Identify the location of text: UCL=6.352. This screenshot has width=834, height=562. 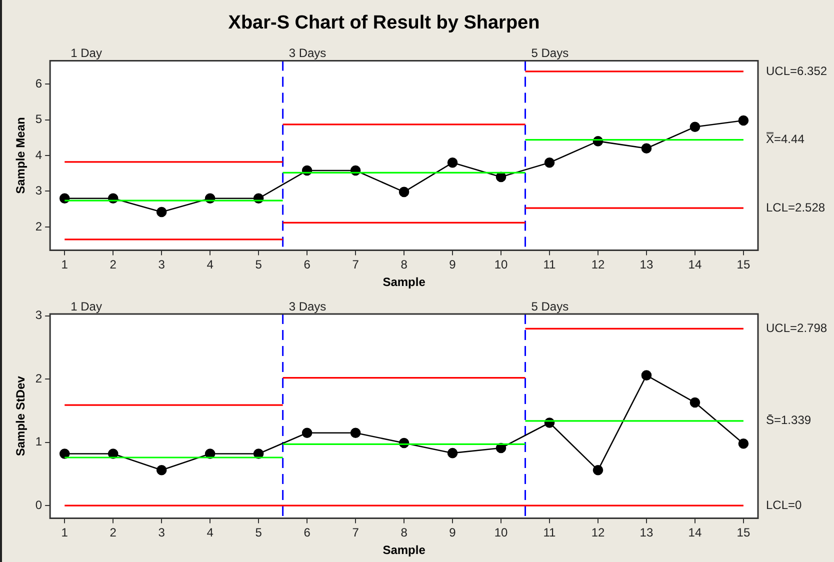
(797, 71).